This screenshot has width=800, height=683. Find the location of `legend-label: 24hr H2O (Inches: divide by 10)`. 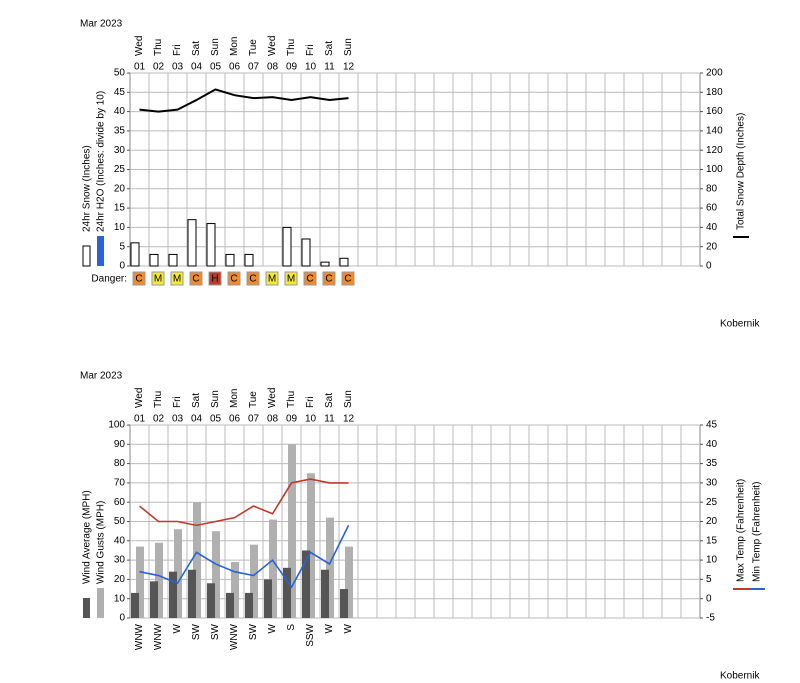

legend-label: 24hr H2O (Inches: divide by 10) is located at coordinates (101, 161).